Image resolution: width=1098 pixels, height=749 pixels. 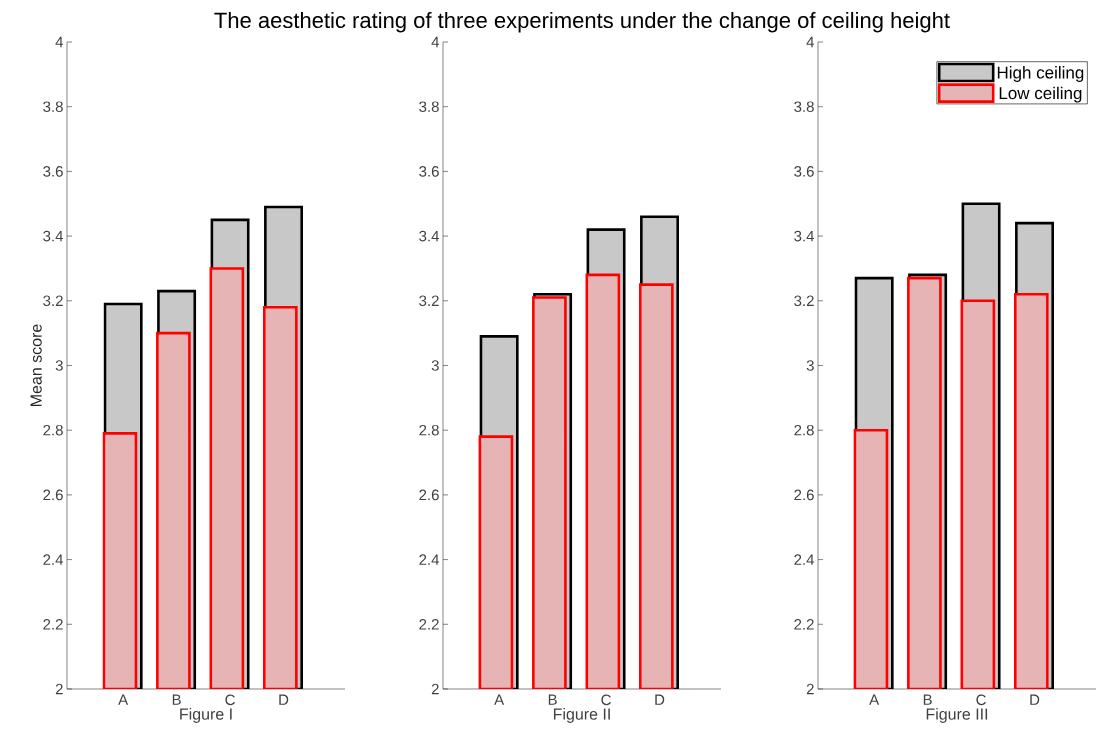 What do you see at coordinates (1040, 94) in the screenshot?
I see `legend-label: Low ceiling` at bounding box center [1040, 94].